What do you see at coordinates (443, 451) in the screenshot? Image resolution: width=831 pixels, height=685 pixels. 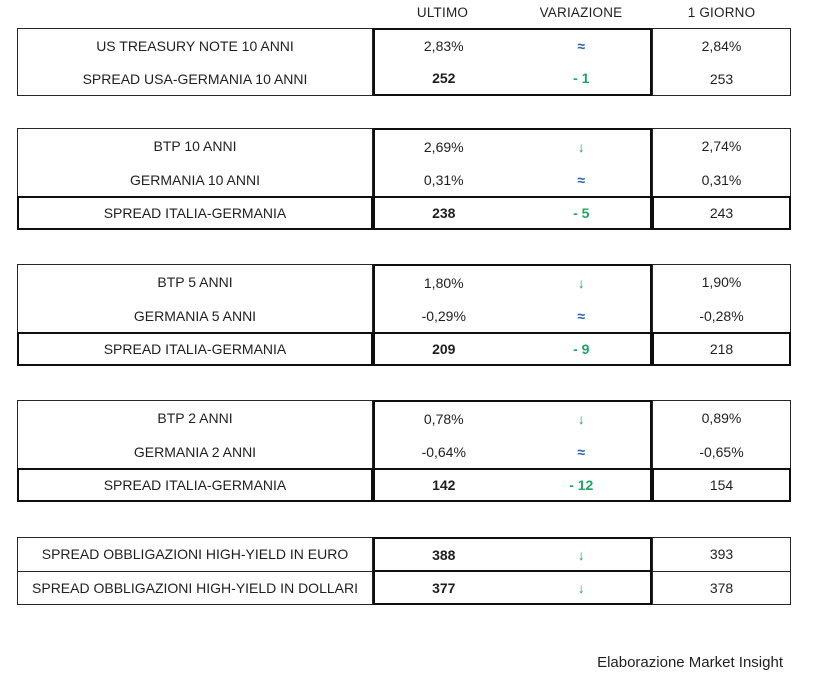 I see `ultimo-value: -0,64%` at bounding box center [443, 451].